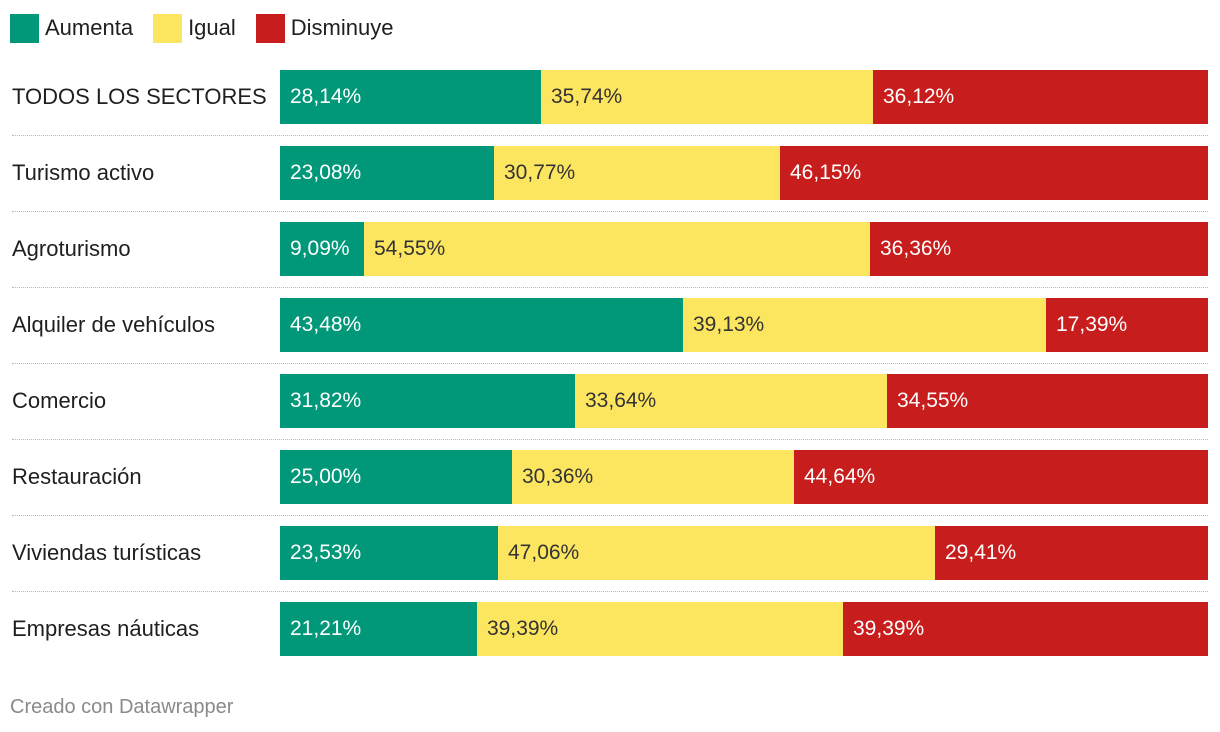  I want to click on bar-segment-aumenta: 21,21%, so click(378, 629).